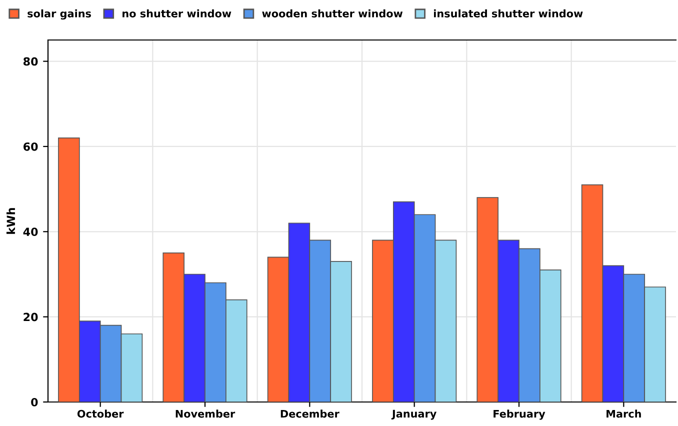 This screenshot has width=678, height=426. What do you see at coordinates (177, 13) in the screenshot?
I see `legend-label: no shutter window` at bounding box center [177, 13].